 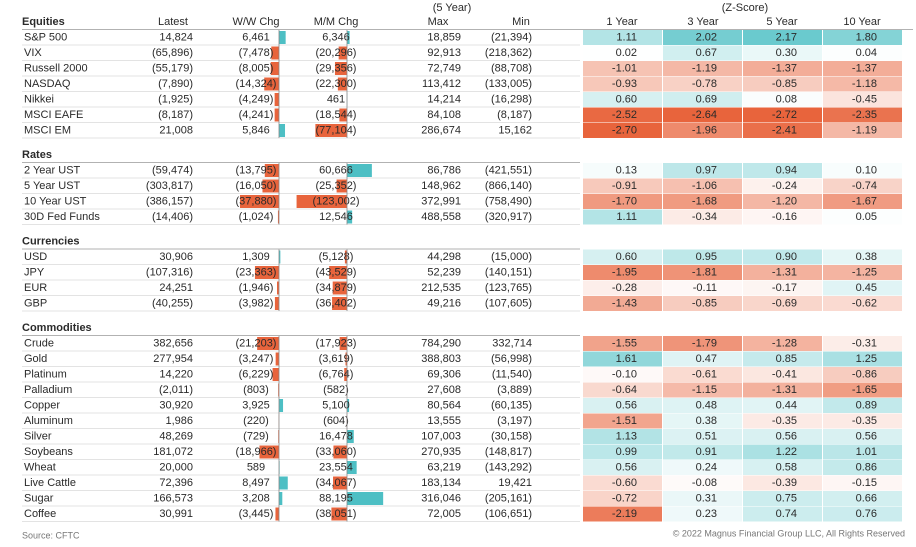 What do you see at coordinates (784, 272) in the screenshot?
I see `zscore-cell: -1.31` at bounding box center [784, 272].